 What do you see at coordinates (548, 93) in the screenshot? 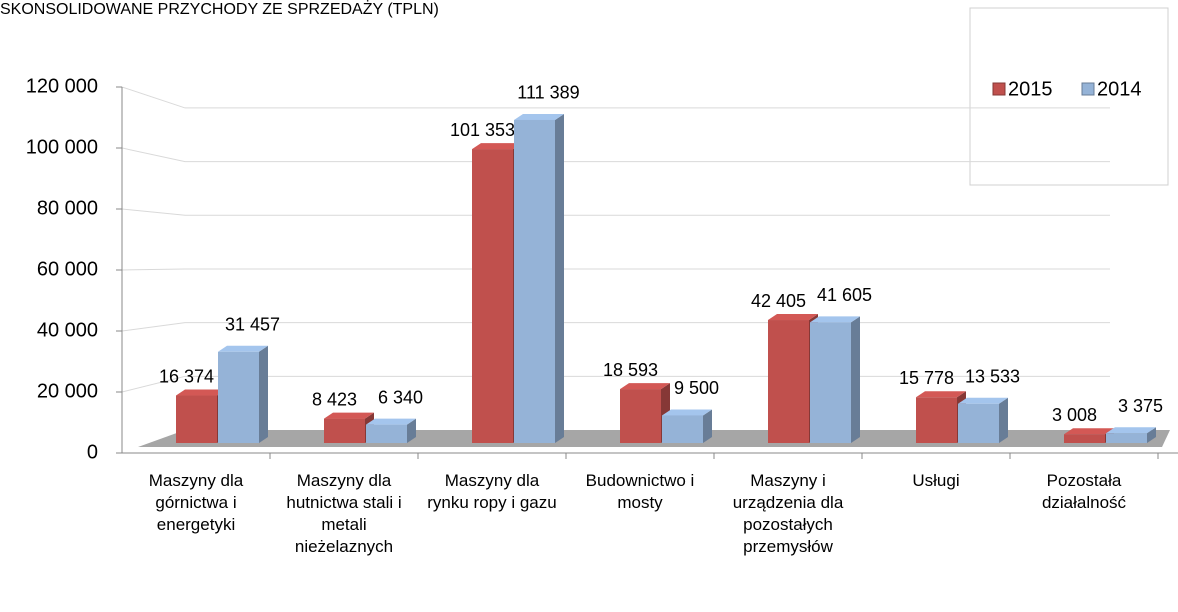
I see `data-label: 111 389` at bounding box center [548, 93].